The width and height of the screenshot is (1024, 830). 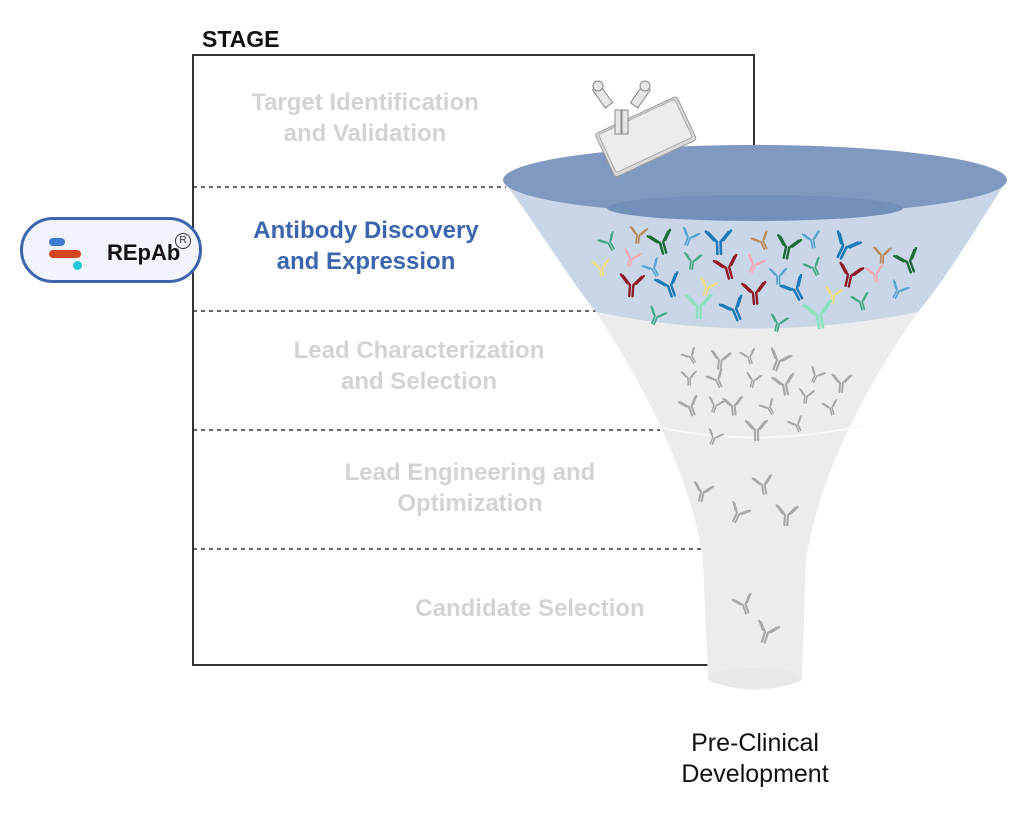 What do you see at coordinates (470, 488) in the screenshot?
I see `stage-lead-engineering: Lead Engineering and Optimization` at bounding box center [470, 488].